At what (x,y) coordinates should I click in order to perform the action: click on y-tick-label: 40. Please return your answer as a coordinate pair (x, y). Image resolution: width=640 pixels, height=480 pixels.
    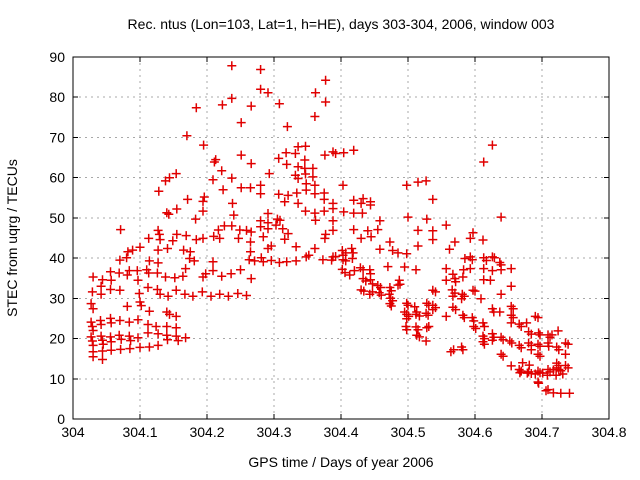
    Looking at the image, I should click on (57, 258).